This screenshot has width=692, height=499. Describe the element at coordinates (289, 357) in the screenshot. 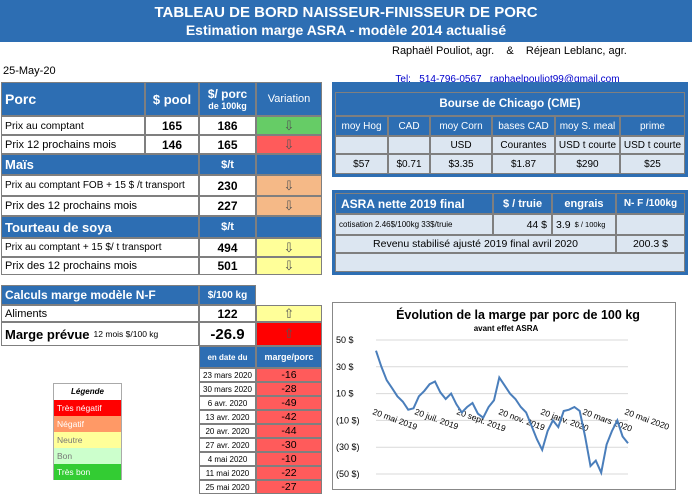

I see `history-marge-header: marge/porc` at that location.